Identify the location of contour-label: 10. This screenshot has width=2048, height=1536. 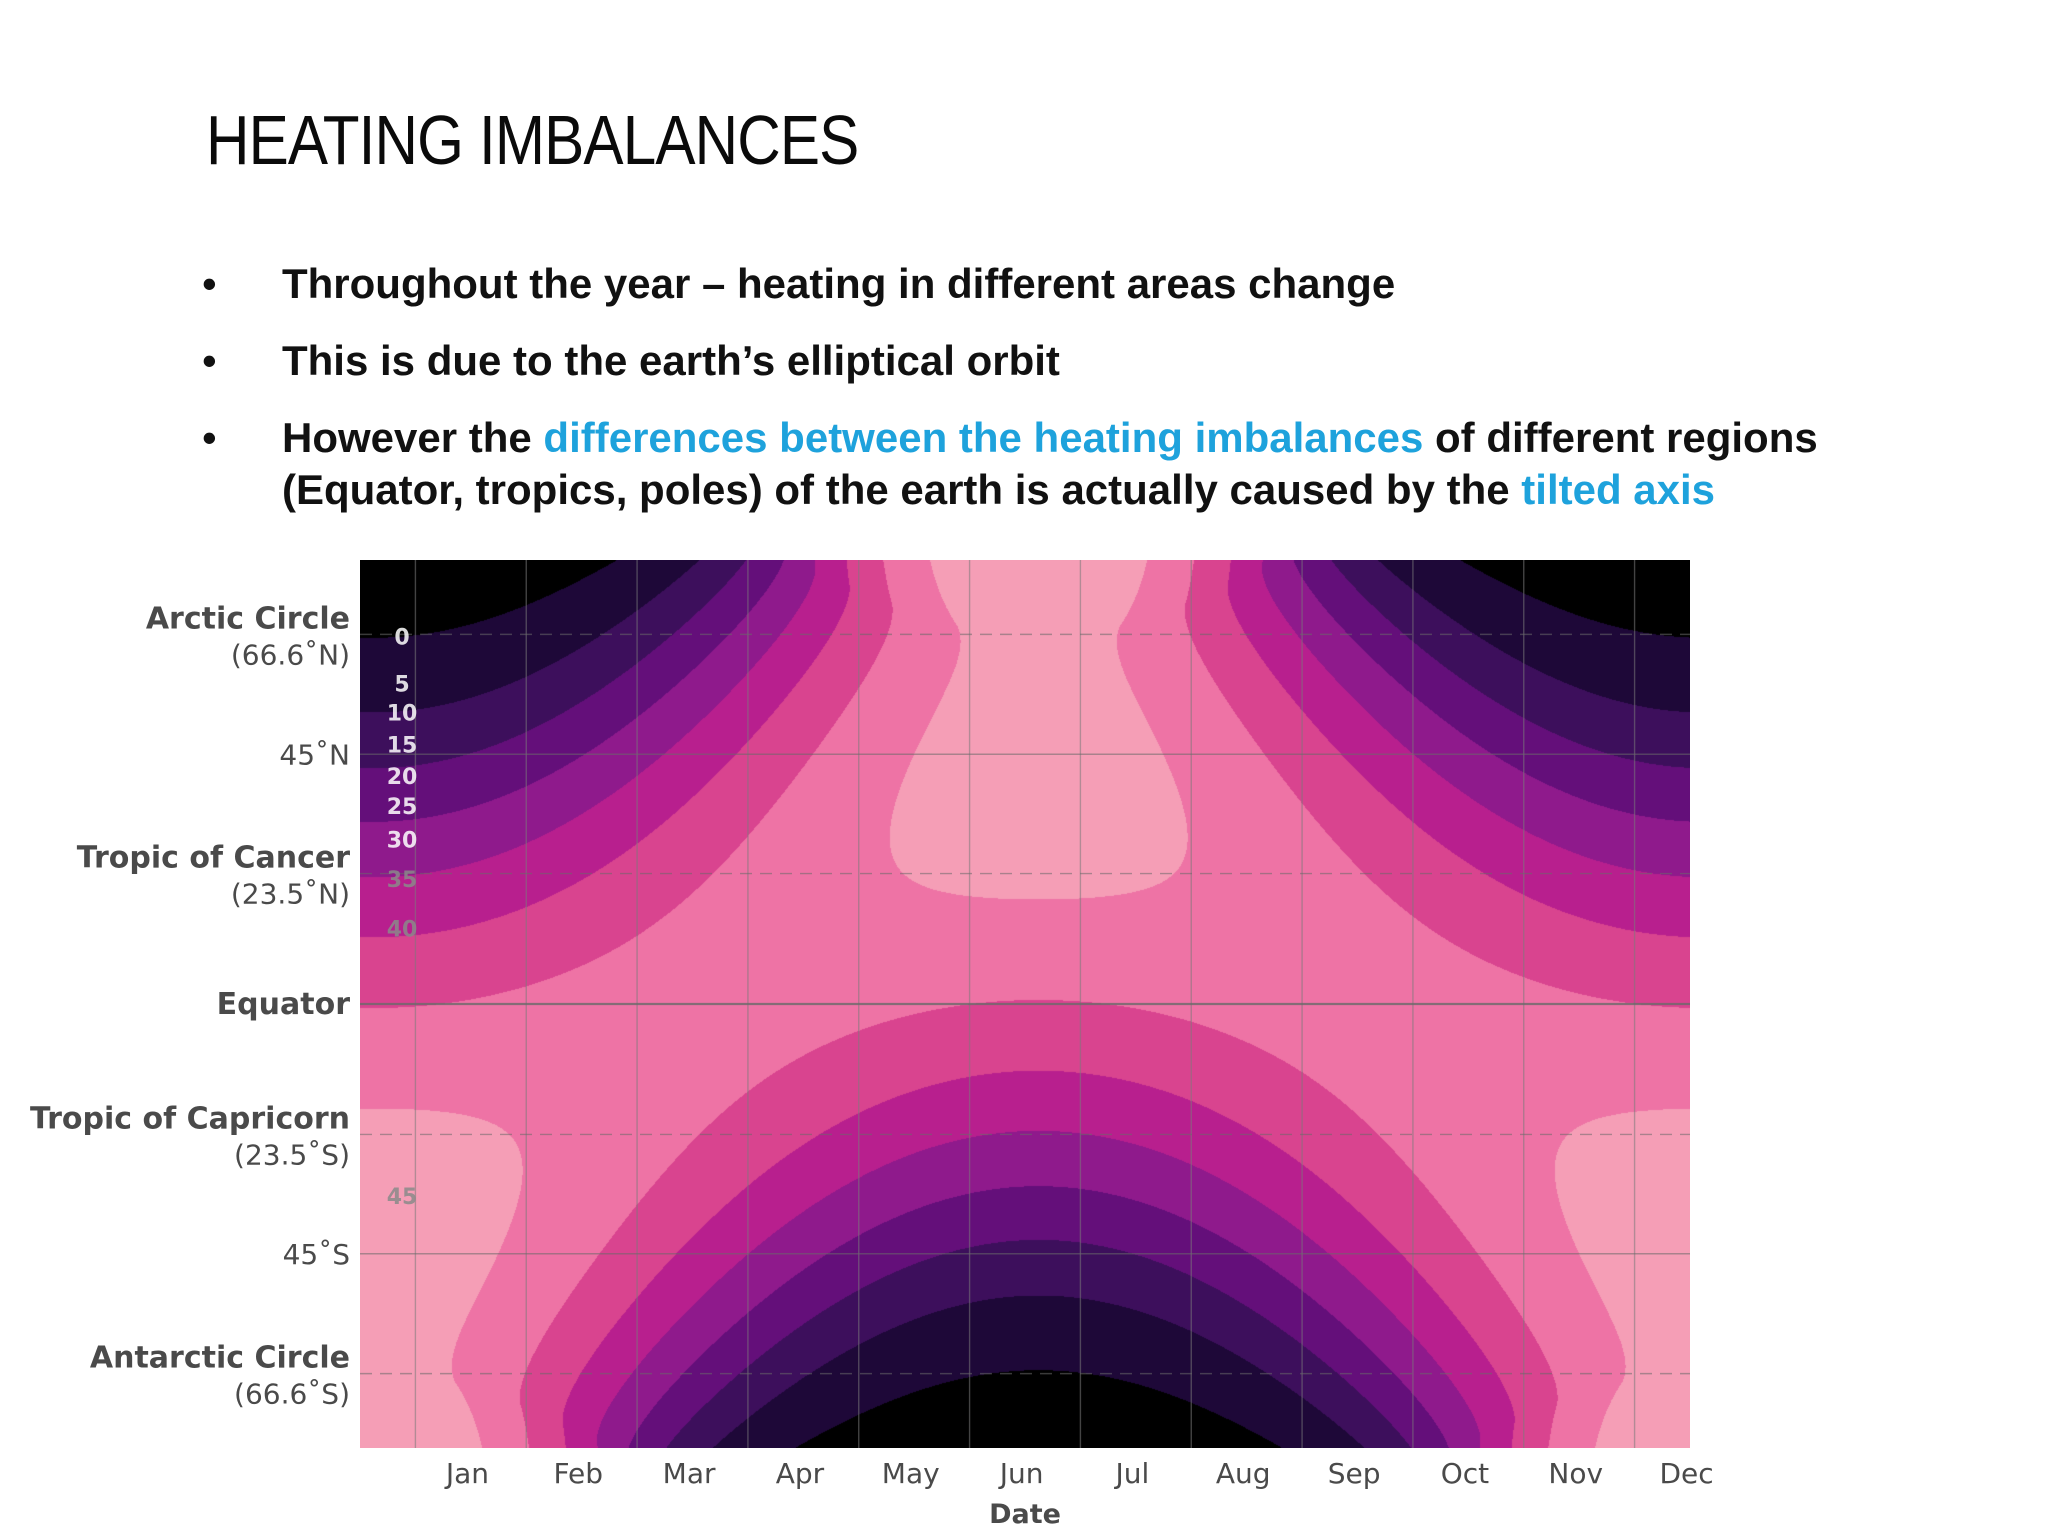
(402, 714).